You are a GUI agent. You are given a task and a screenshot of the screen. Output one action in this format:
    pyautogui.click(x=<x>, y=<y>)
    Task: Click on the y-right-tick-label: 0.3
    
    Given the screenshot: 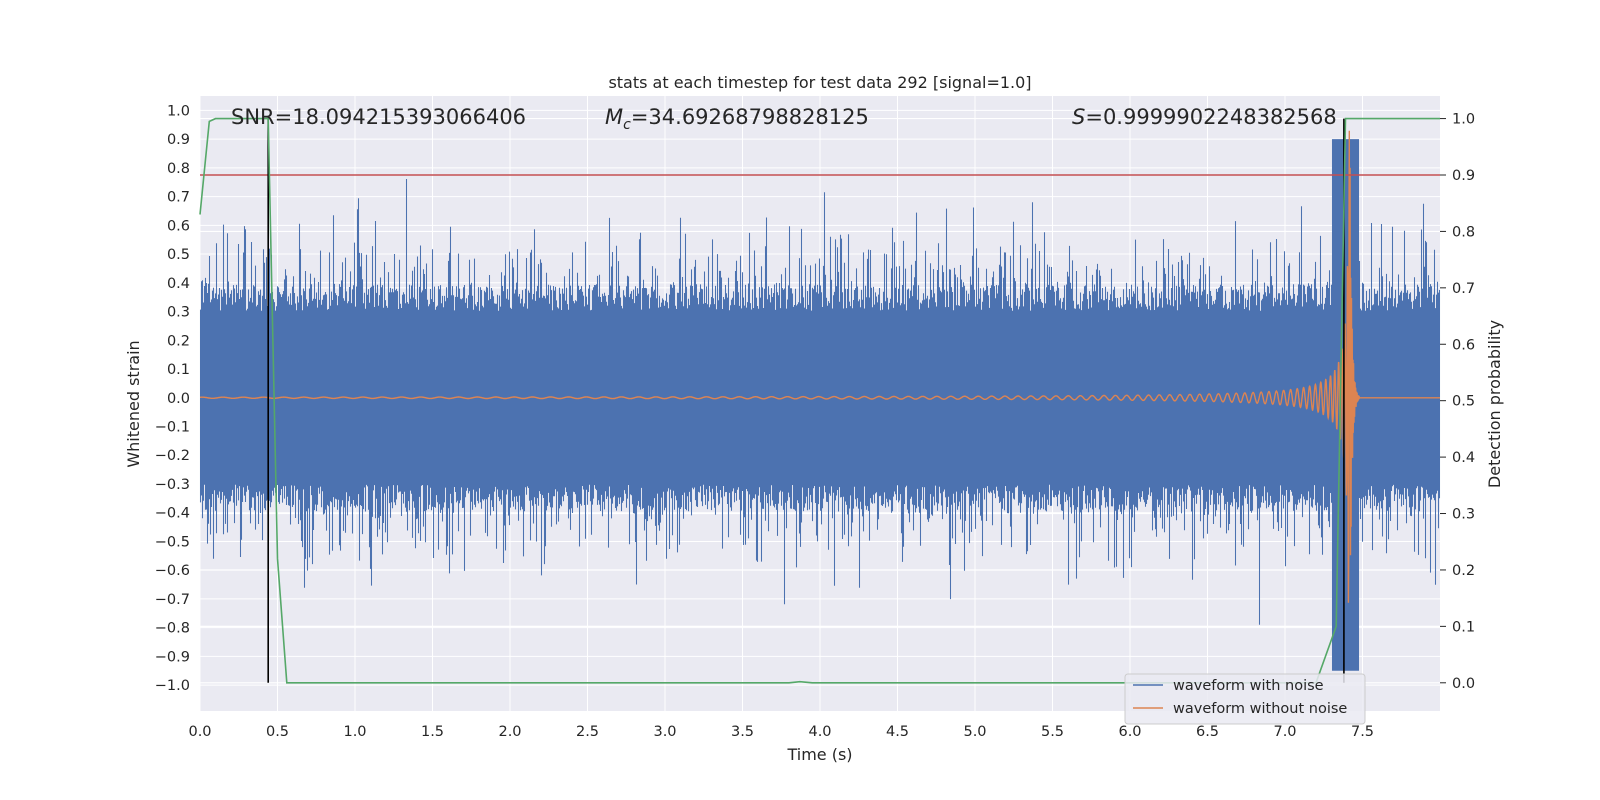 What is the action you would take?
    pyautogui.click(x=1463, y=515)
    